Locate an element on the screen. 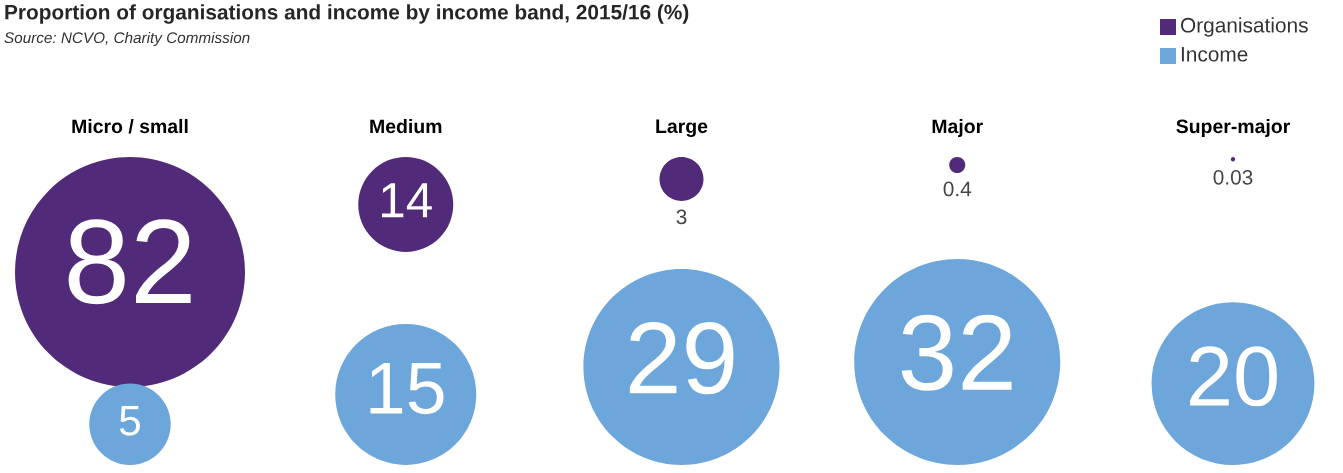  data-label: 20 is located at coordinates (1233, 376).